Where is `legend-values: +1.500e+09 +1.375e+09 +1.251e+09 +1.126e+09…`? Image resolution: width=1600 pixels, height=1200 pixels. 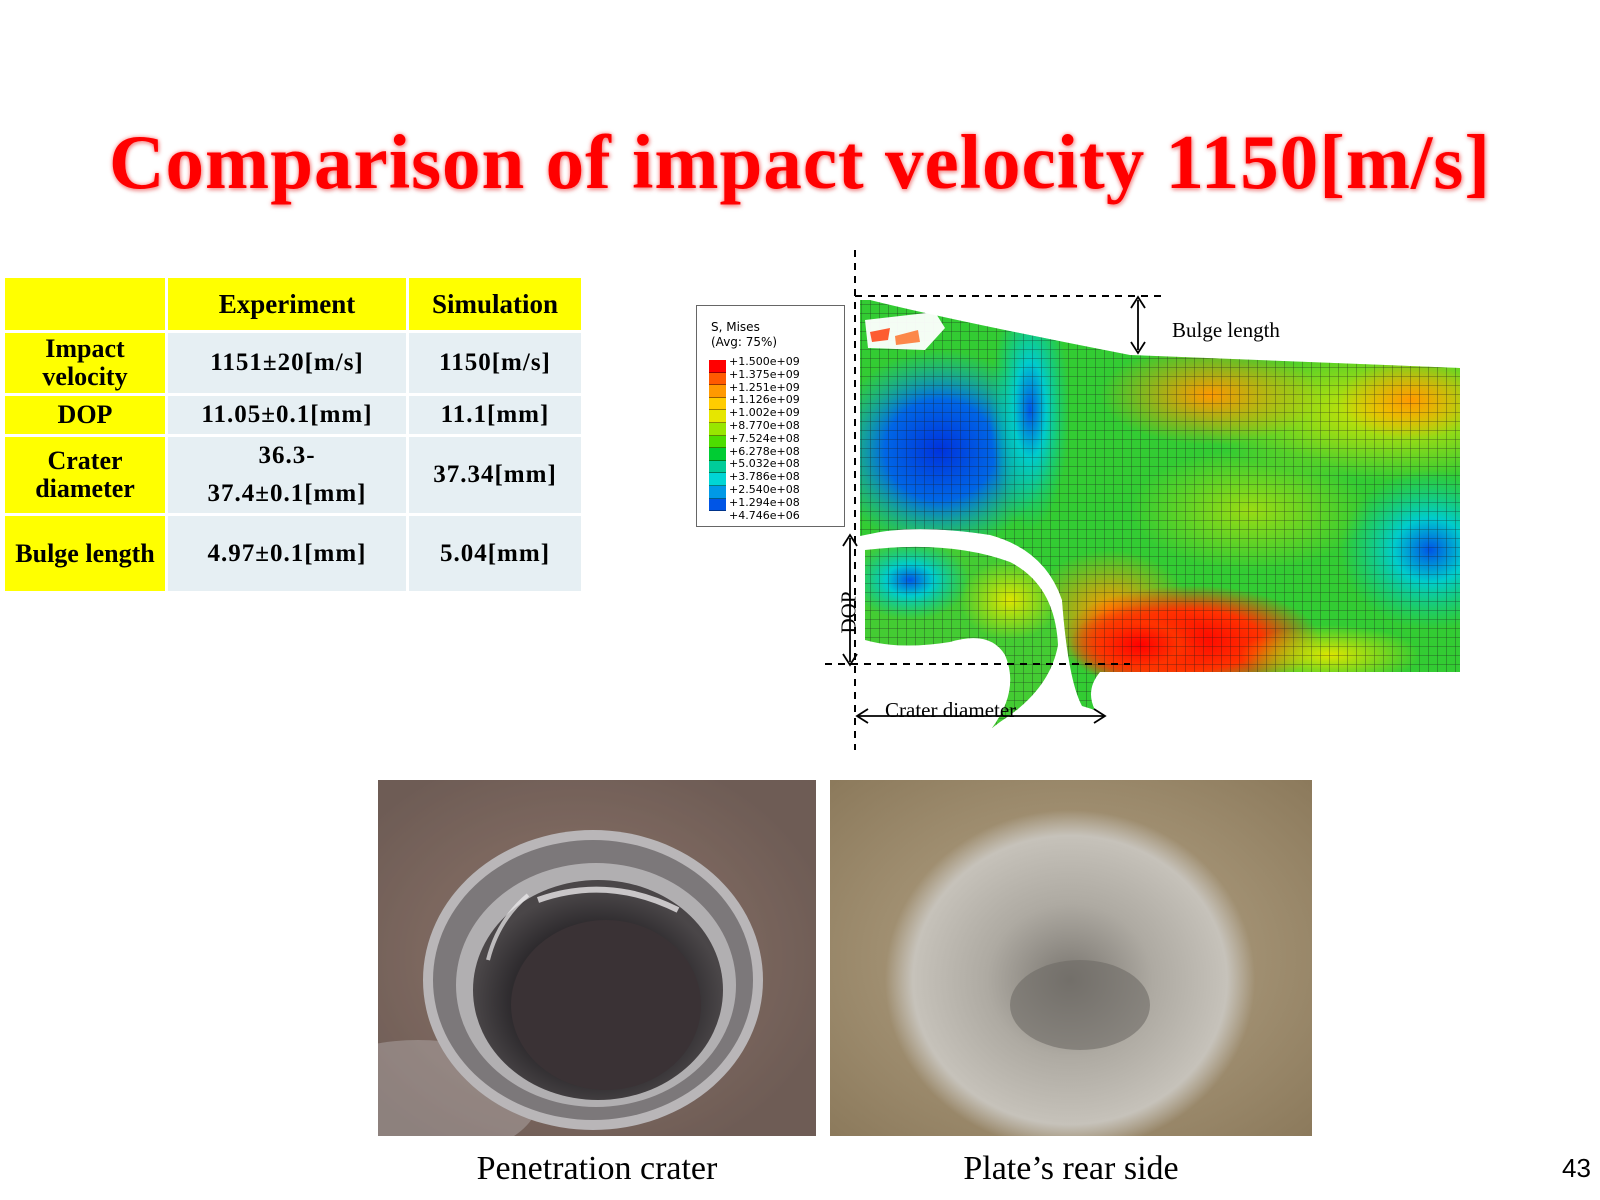 legend-values: +1.500e+09 +1.375e+09 +1.251e+09 +1.126e+09… is located at coordinates (764, 438).